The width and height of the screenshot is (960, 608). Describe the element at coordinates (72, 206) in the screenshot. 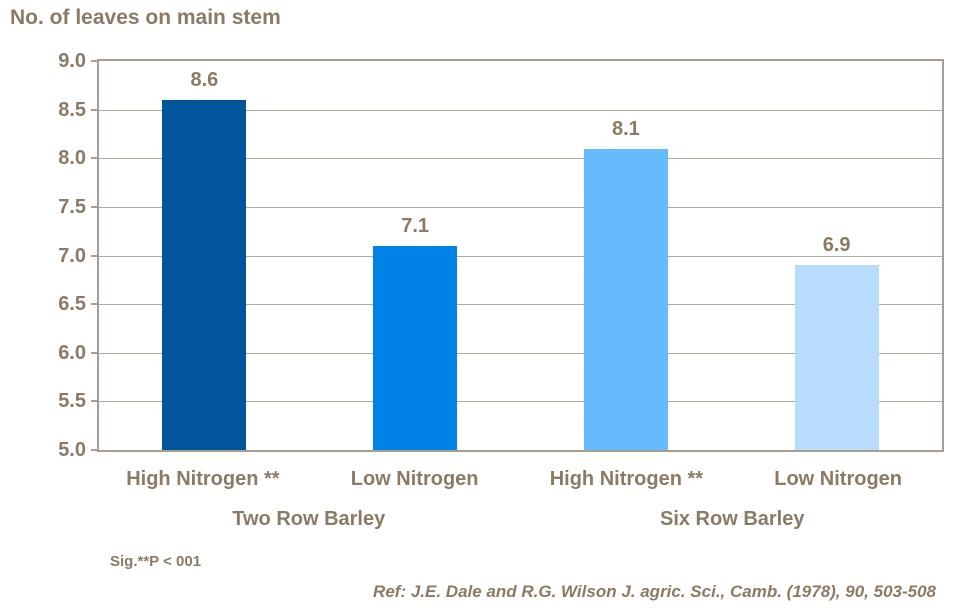

I see `y-axis-tick-label: 7.5` at that location.